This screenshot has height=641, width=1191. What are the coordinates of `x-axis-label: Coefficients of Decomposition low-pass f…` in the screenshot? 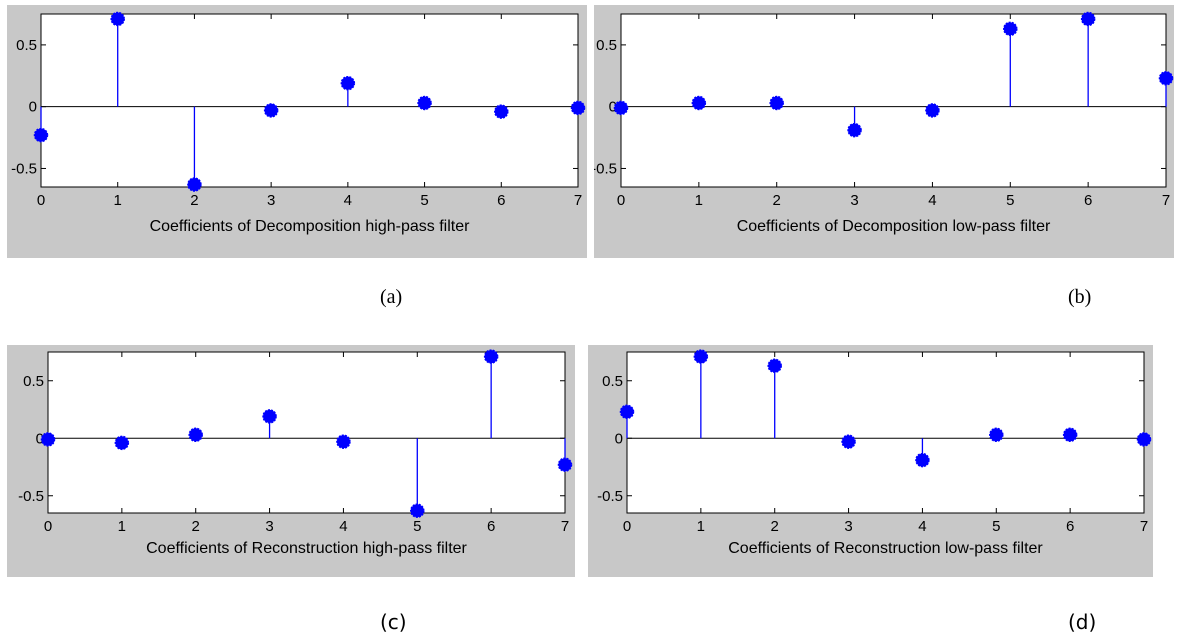 It's located at (894, 226).